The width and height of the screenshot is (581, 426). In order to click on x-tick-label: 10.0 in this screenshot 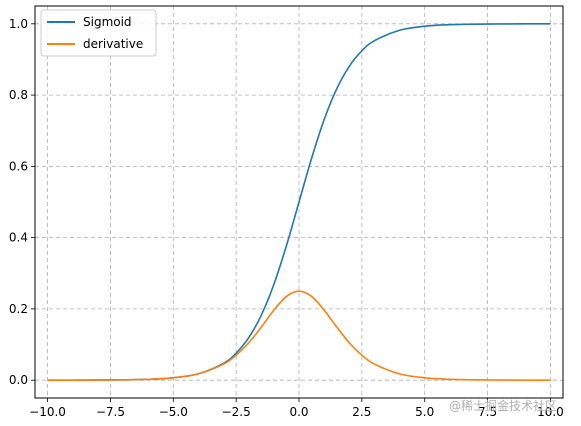, I will do `click(550, 412)`.